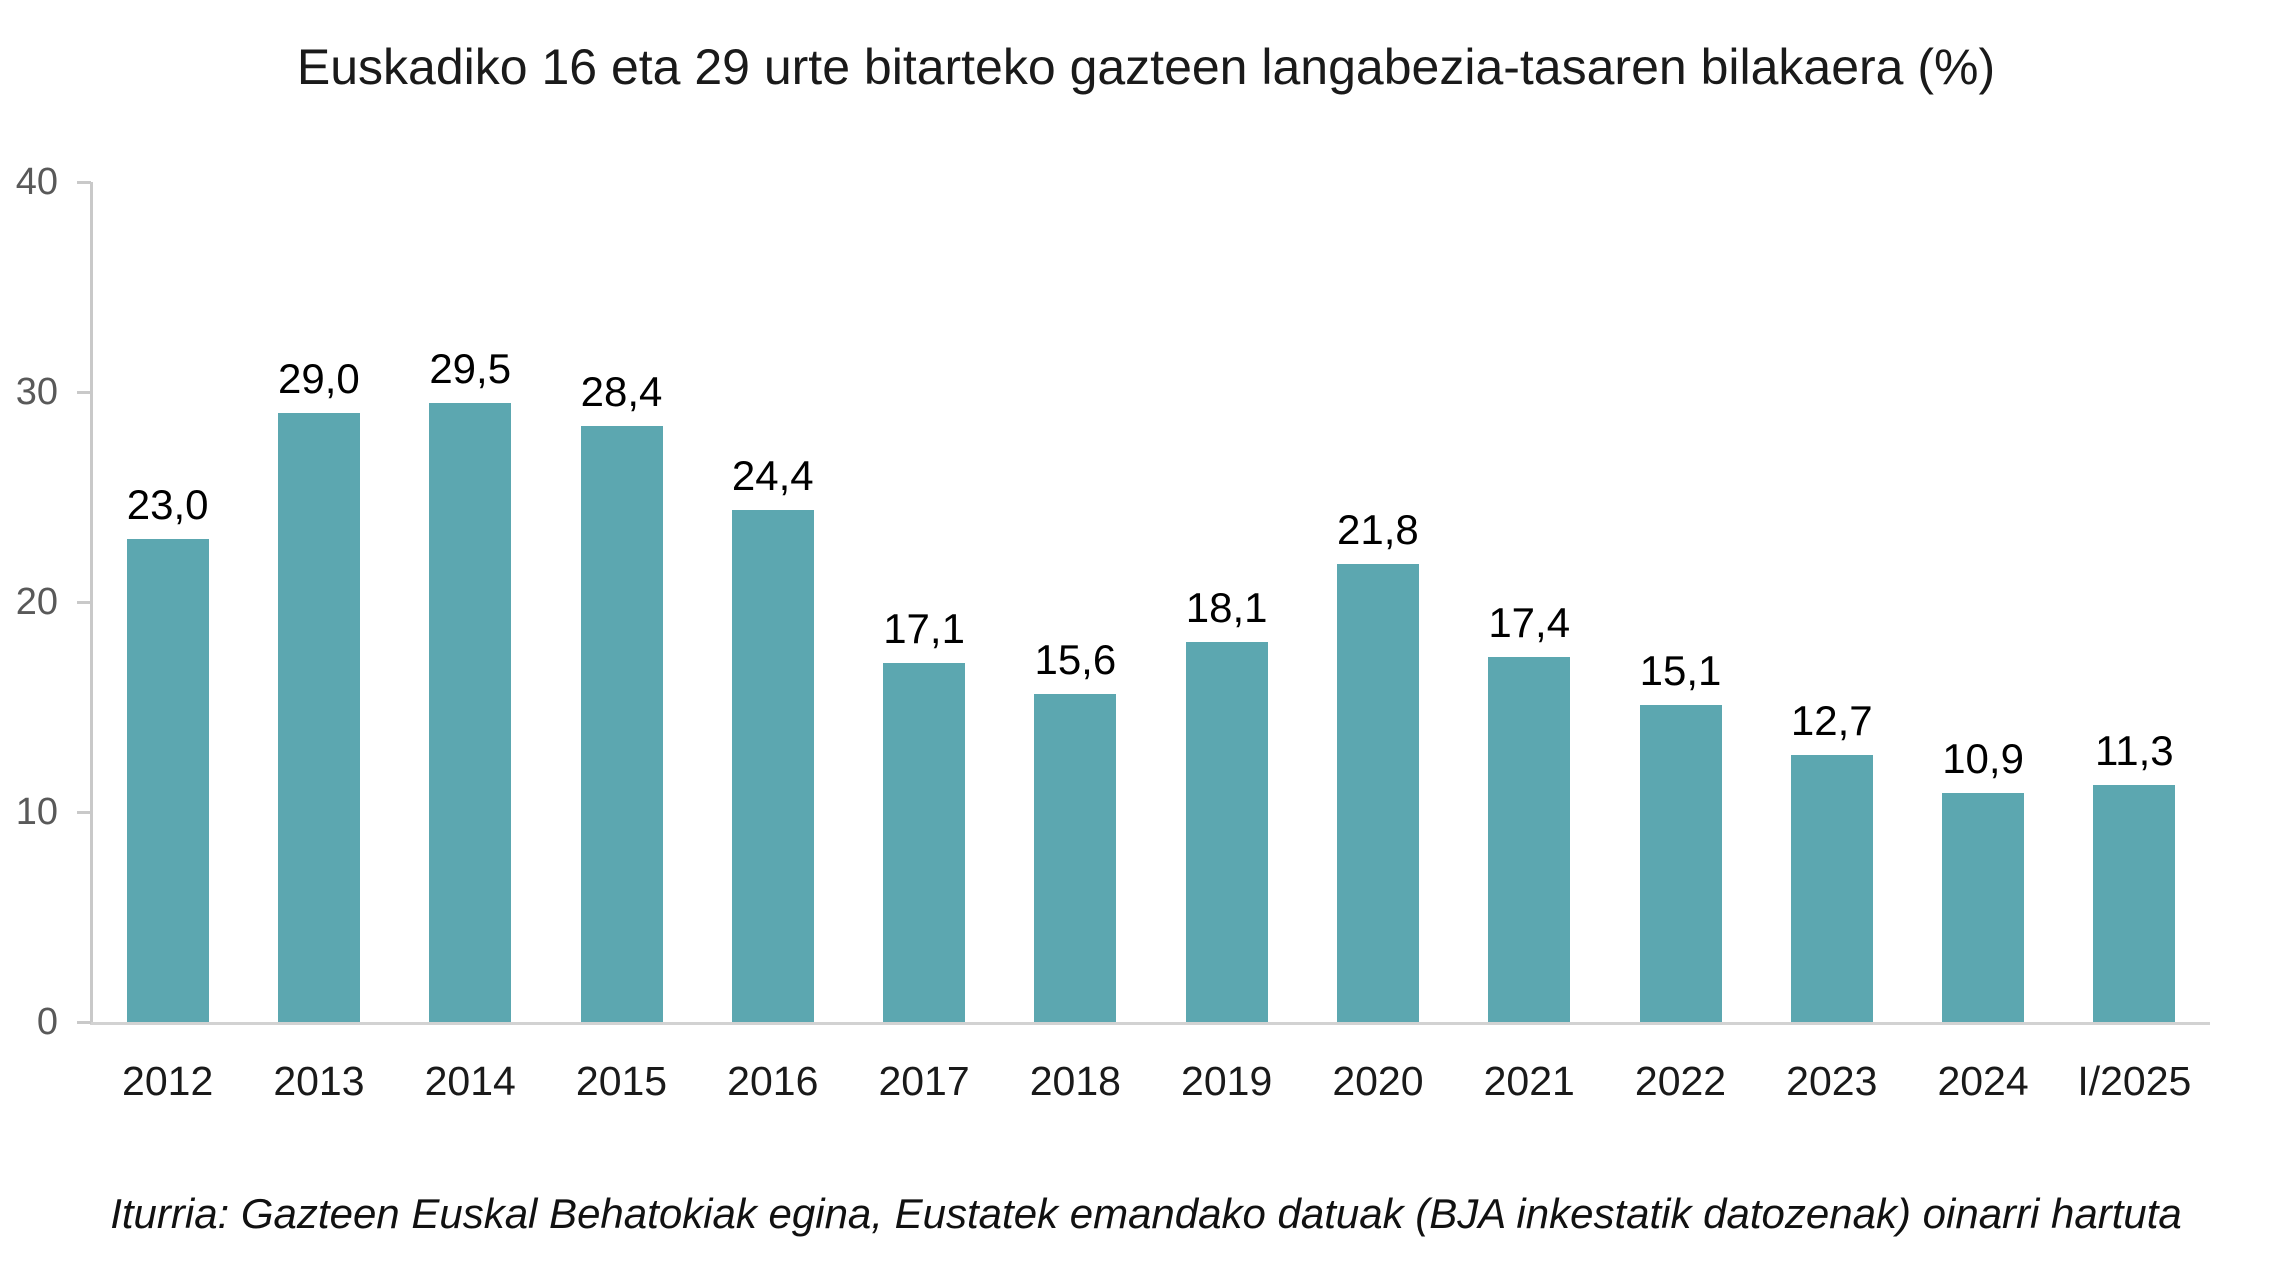 This screenshot has width=2292, height=1265. What do you see at coordinates (319, 1081) in the screenshot?
I see `x-category-label: 2013` at bounding box center [319, 1081].